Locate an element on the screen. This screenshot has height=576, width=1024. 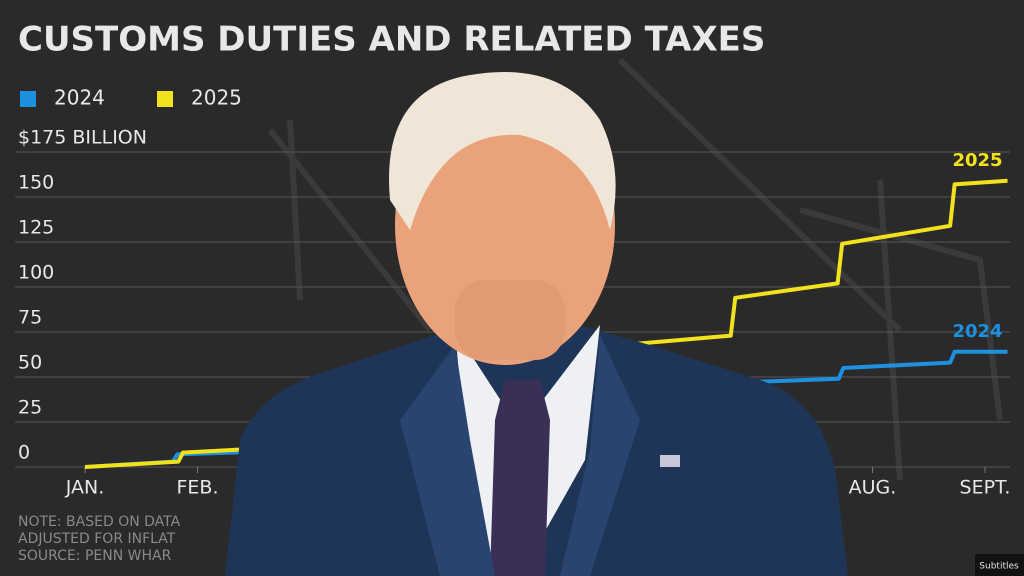
x-tick-label: JAN. is located at coordinates (85, 488).